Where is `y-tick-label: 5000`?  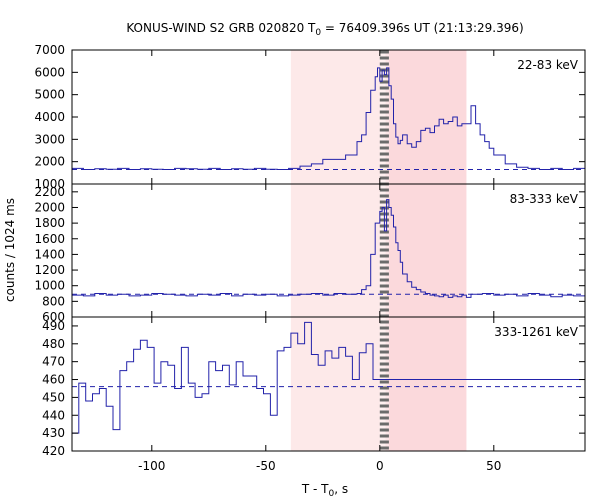 y-tick-label: 5000 is located at coordinates (49, 95).